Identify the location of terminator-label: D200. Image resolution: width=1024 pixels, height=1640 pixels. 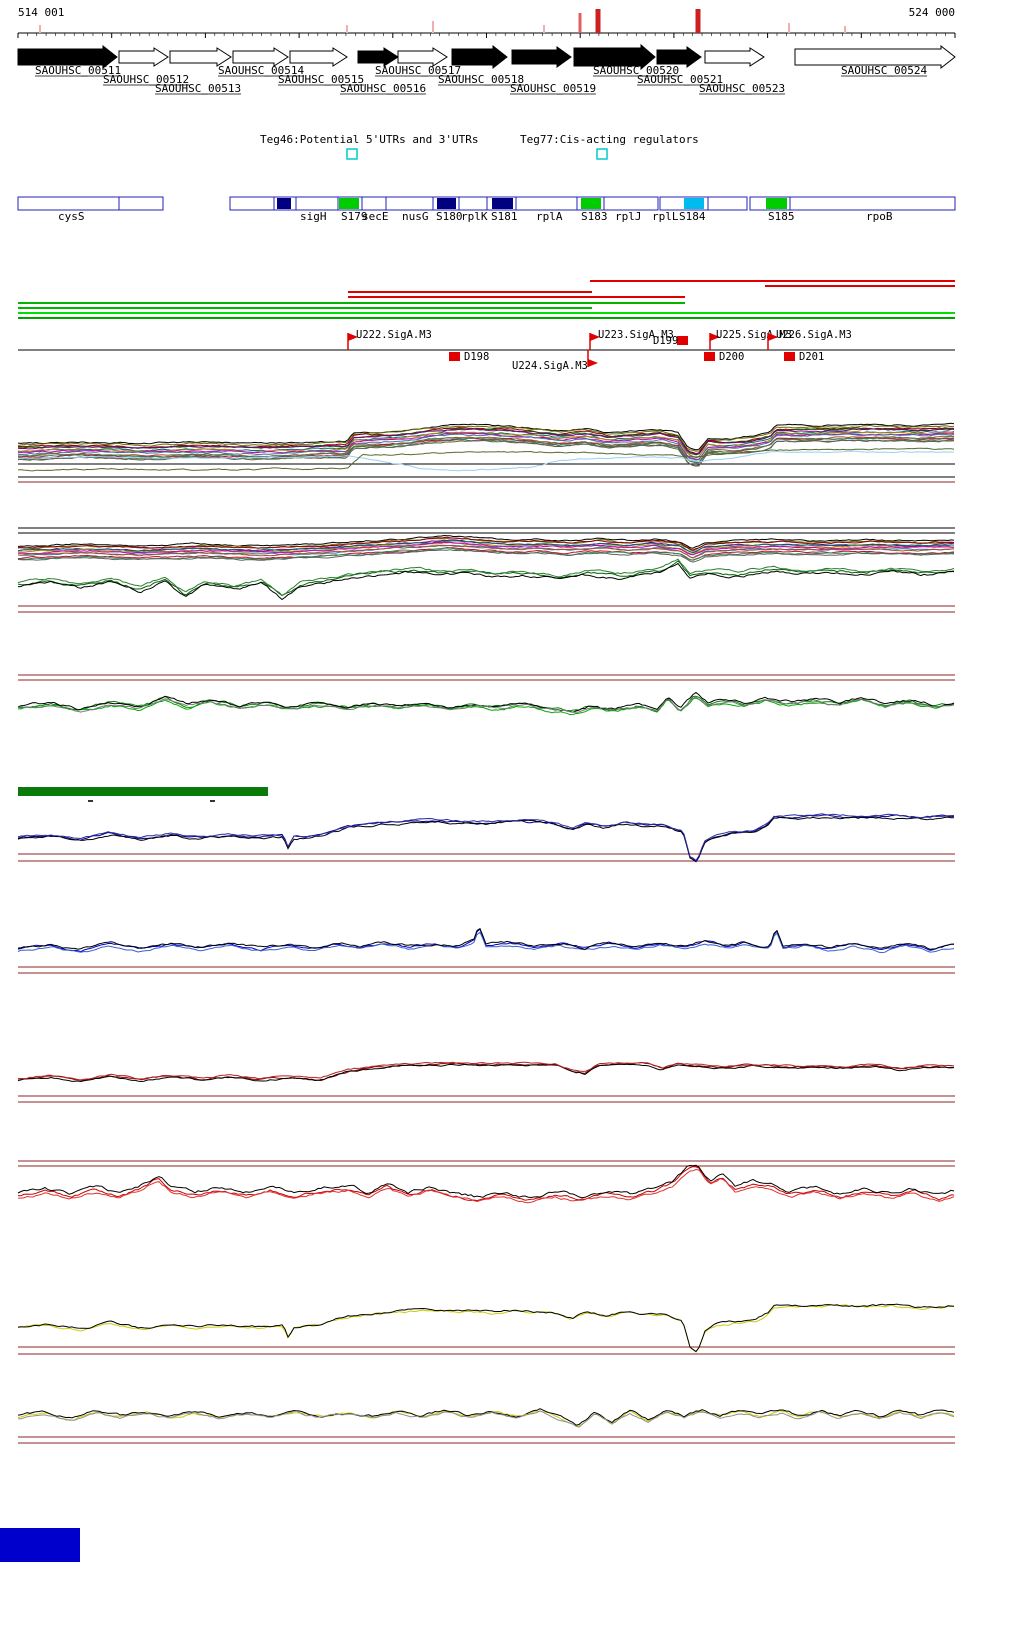
(731, 357).